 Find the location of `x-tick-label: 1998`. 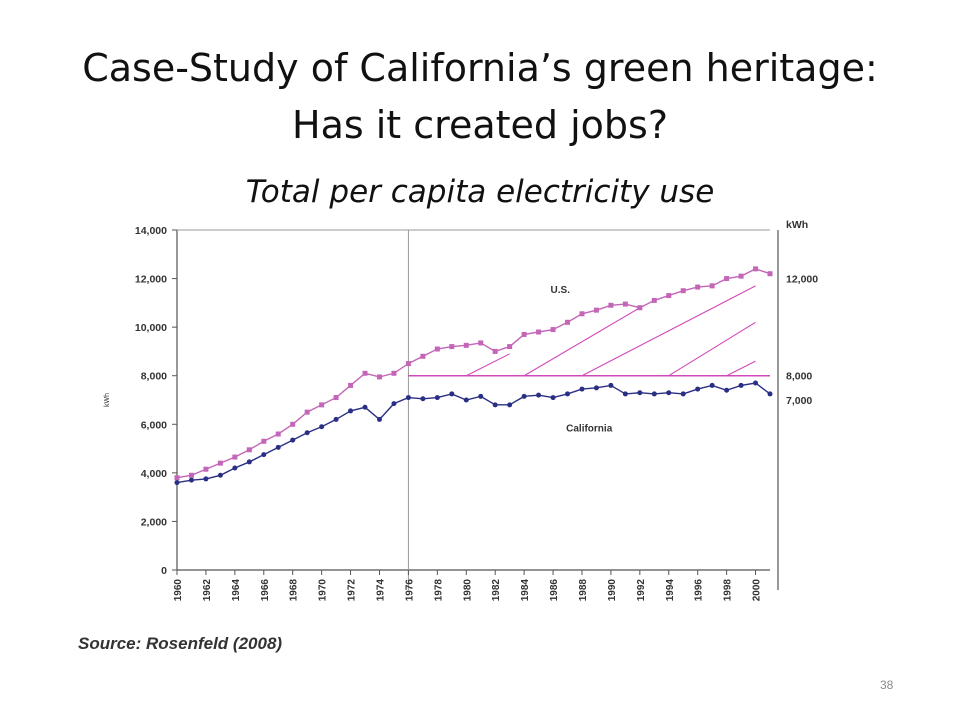

x-tick-label: 1998 is located at coordinates (728, 590).